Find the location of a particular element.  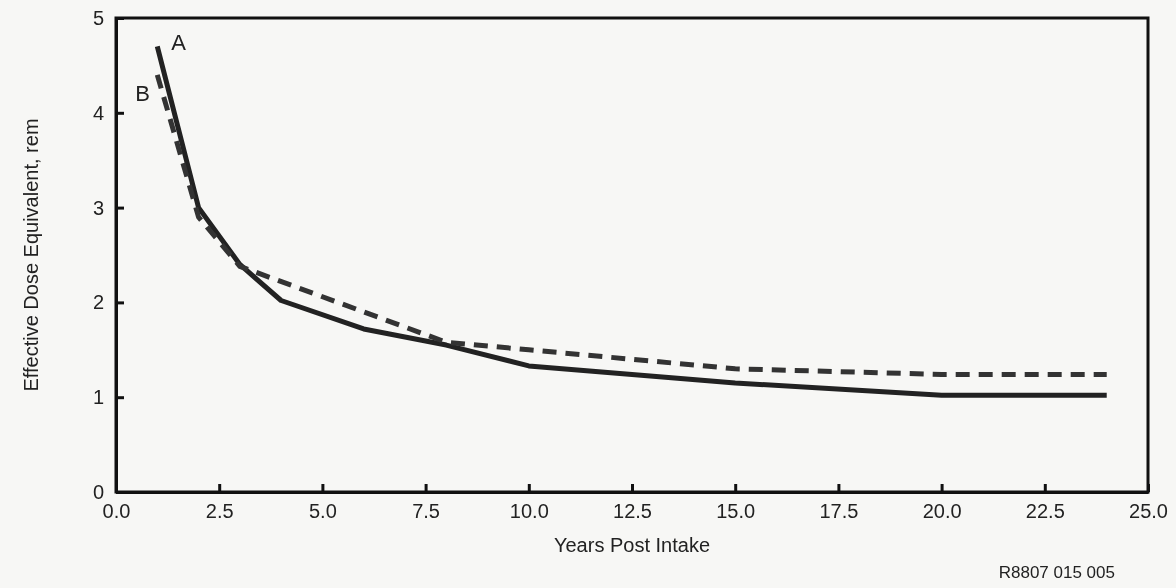

series-label: A is located at coordinates (179, 43).